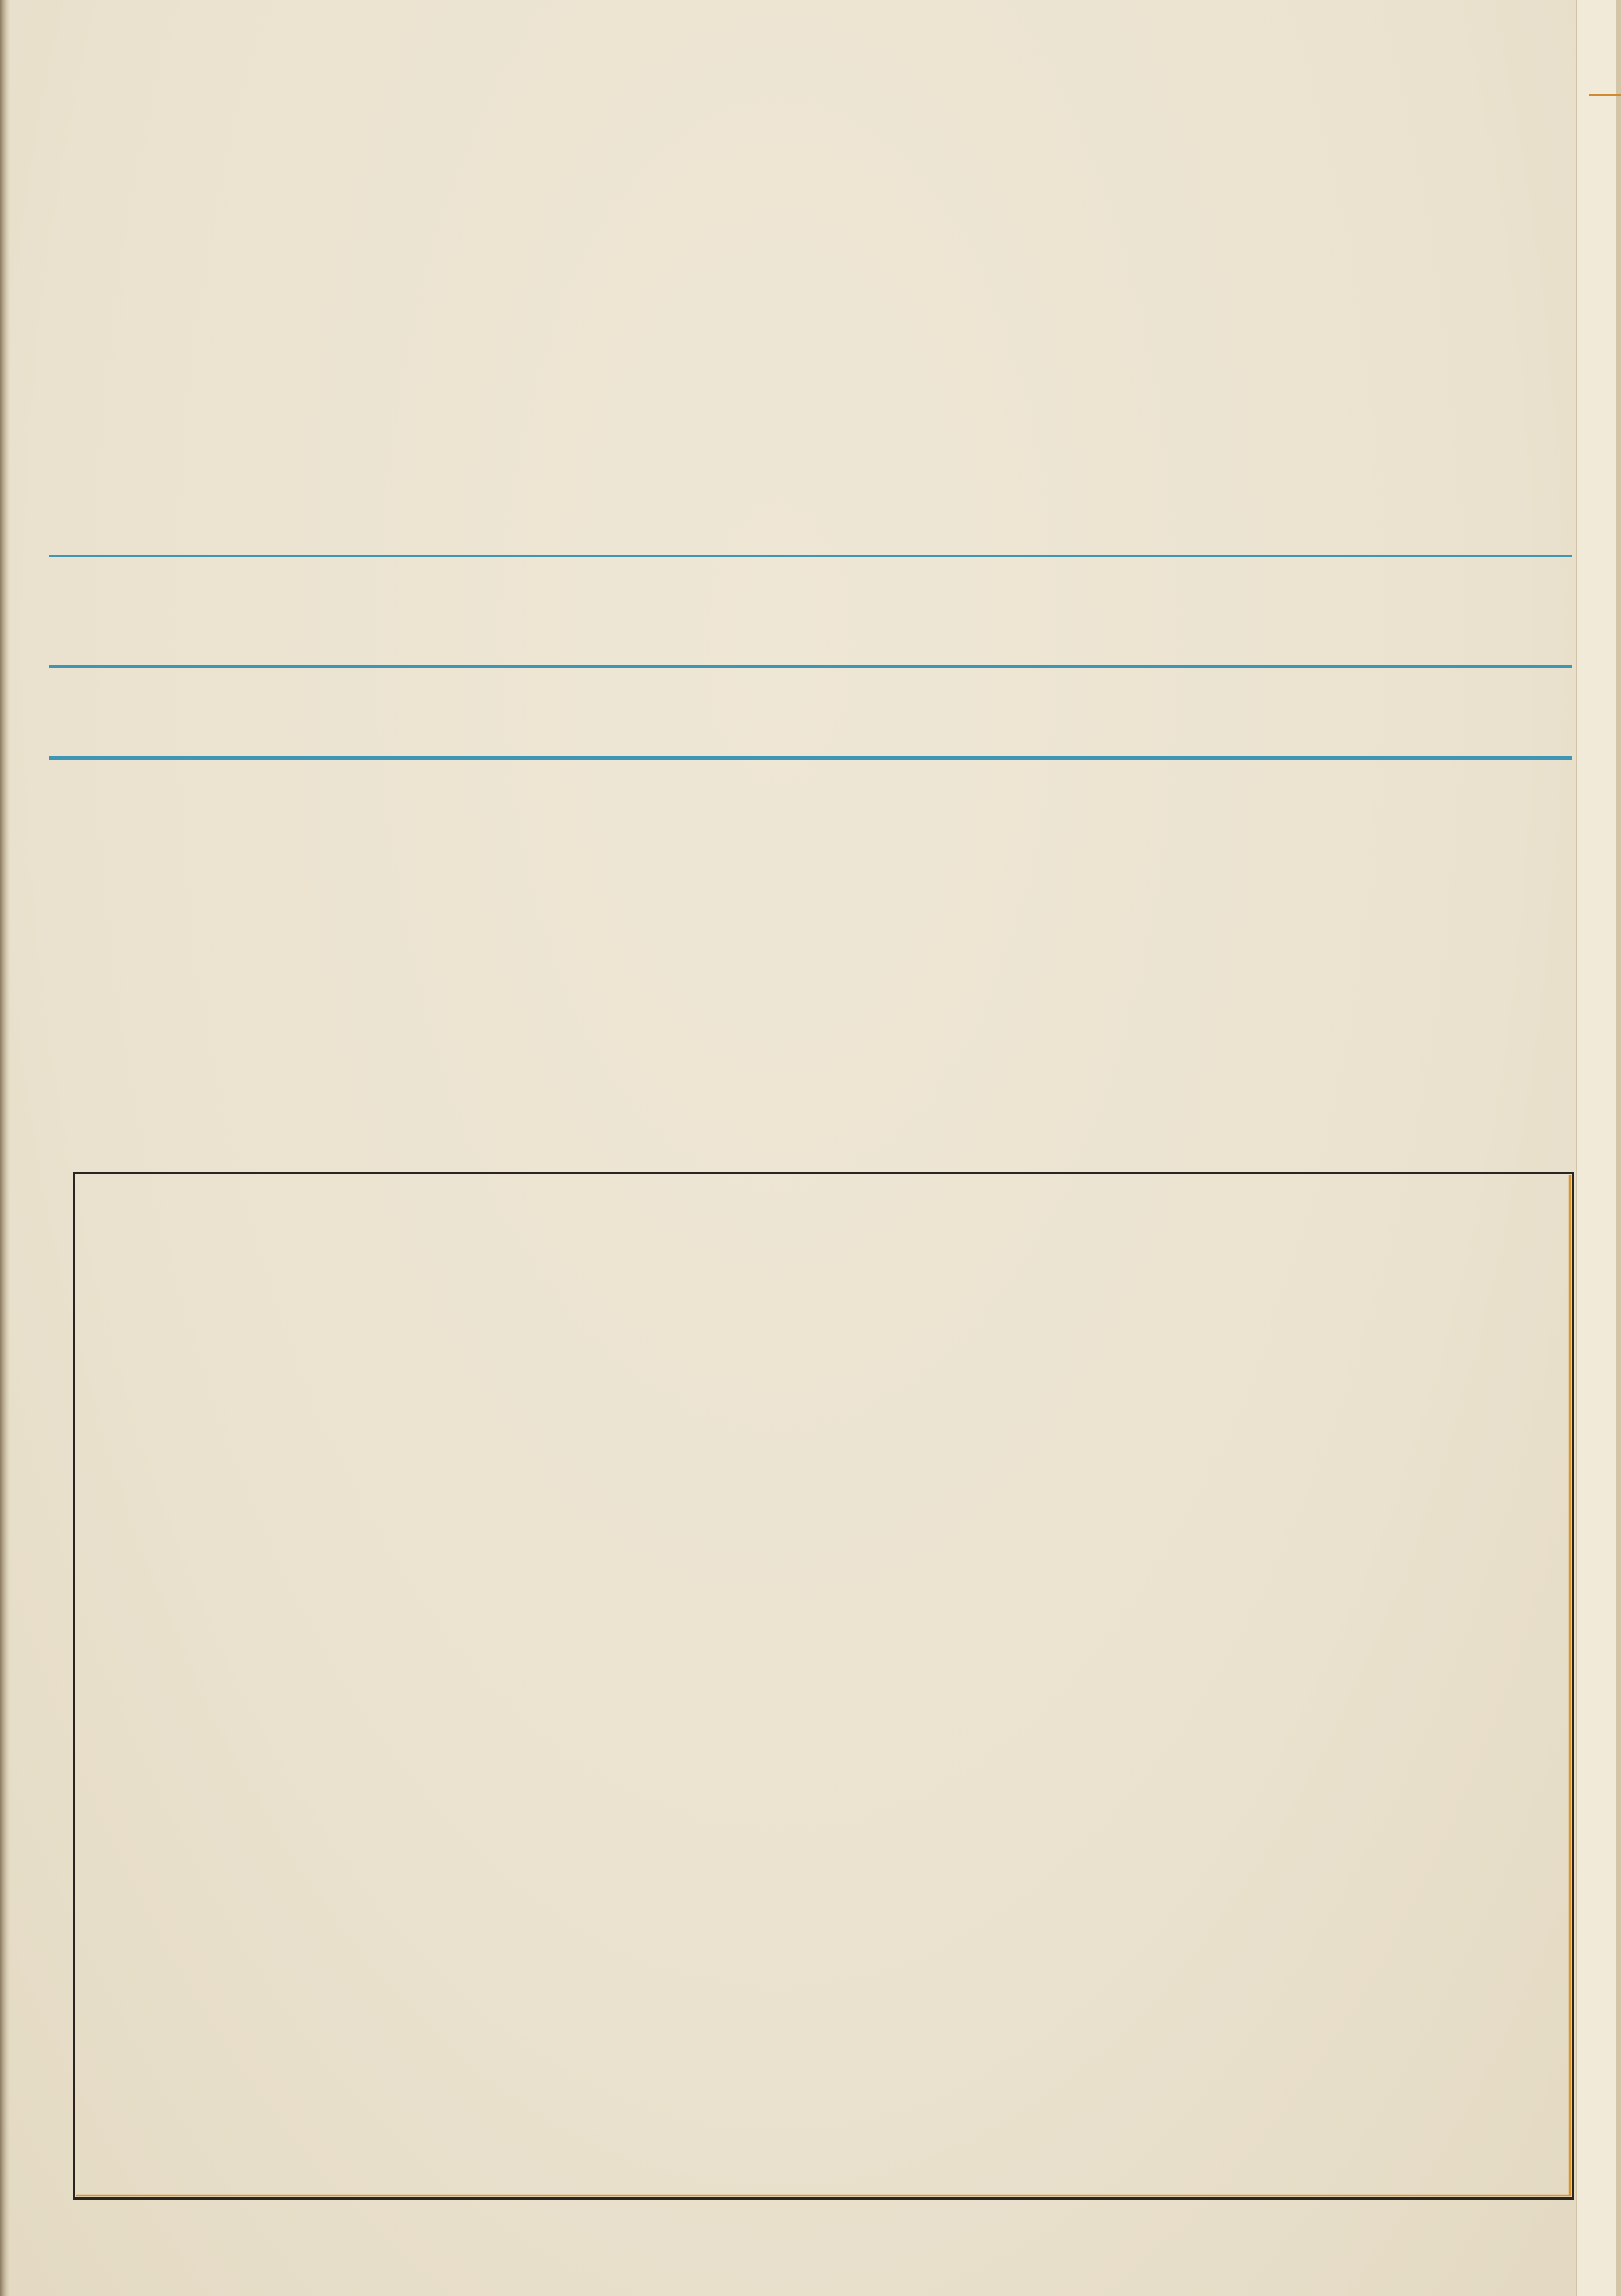  I want to click on registration-mark, so click(1605, 95).